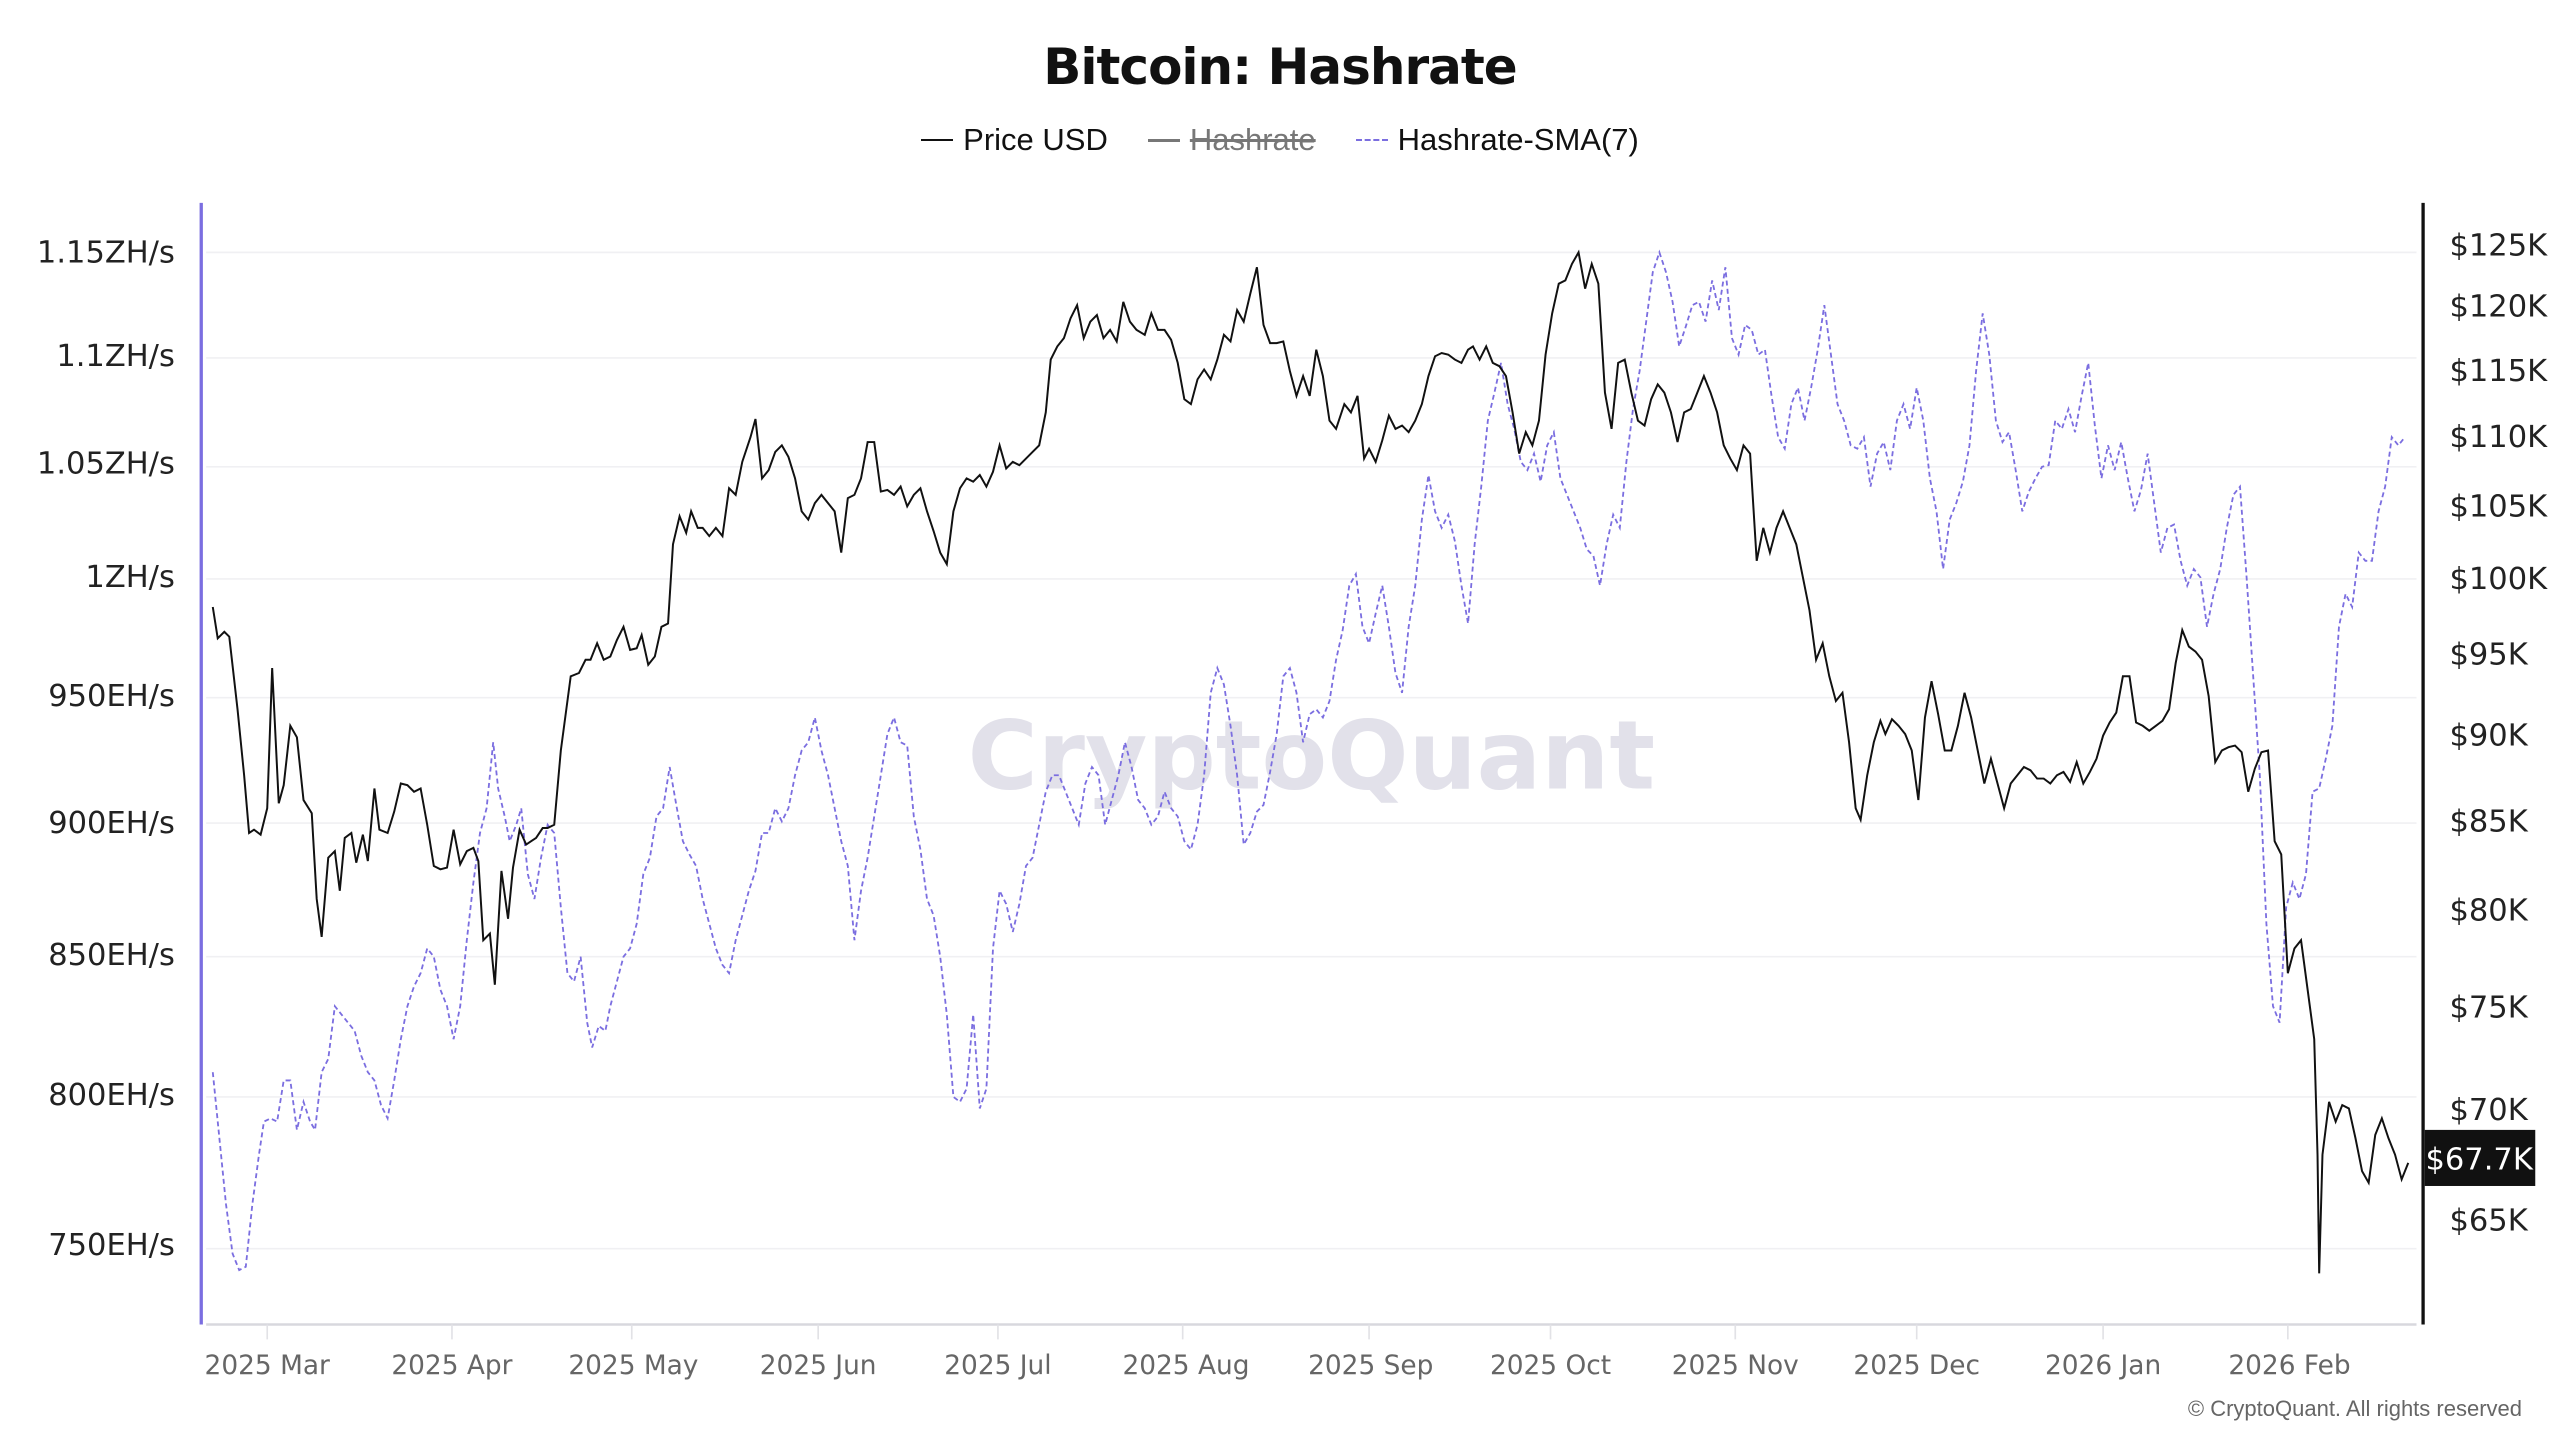 The image size is (2560, 1440). What do you see at coordinates (2488, 1221) in the screenshot?
I see `right-axis-label: $65K` at bounding box center [2488, 1221].